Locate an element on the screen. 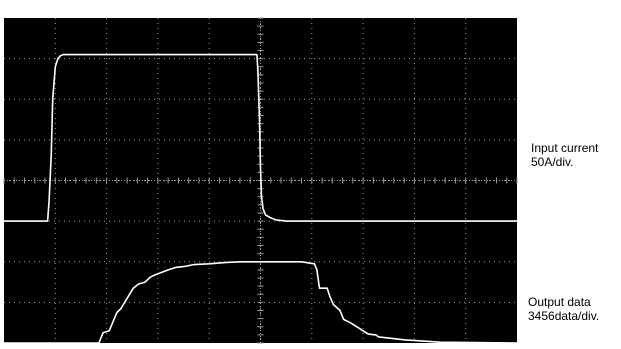 Image resolution: width=621 pixels, height=349 pixels. output-data-label: Output data 3456data/div. is located at coordinates (563, 309).